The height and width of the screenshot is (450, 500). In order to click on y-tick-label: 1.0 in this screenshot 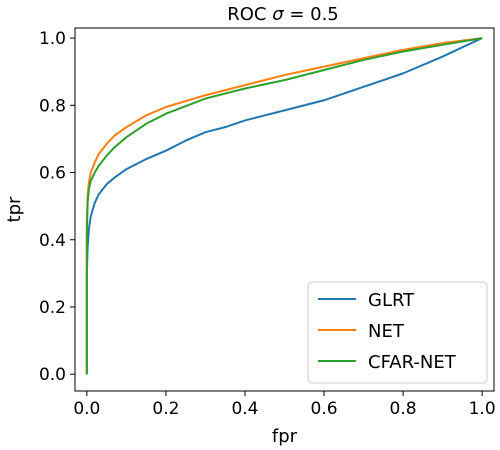, I will do `click(52, 39)`.